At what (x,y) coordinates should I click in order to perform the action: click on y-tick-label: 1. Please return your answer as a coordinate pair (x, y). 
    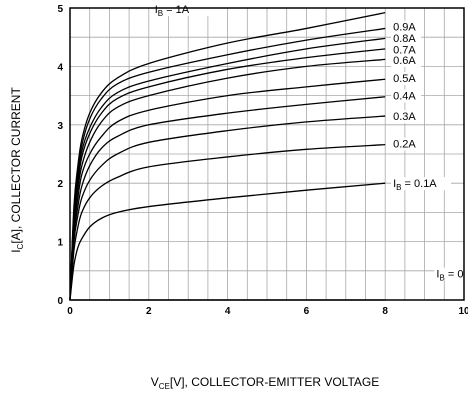
    Looking at the image, I should click on (60, 243).